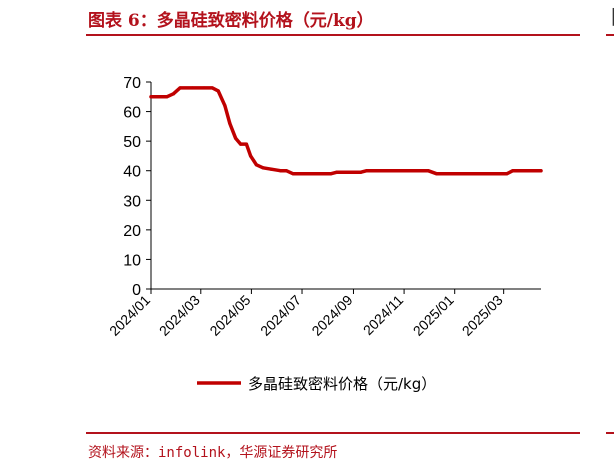  What do you see at coordinates (610, 35) in the screenshot?
I see `top-rule-right` at bounding box center [610, 35].